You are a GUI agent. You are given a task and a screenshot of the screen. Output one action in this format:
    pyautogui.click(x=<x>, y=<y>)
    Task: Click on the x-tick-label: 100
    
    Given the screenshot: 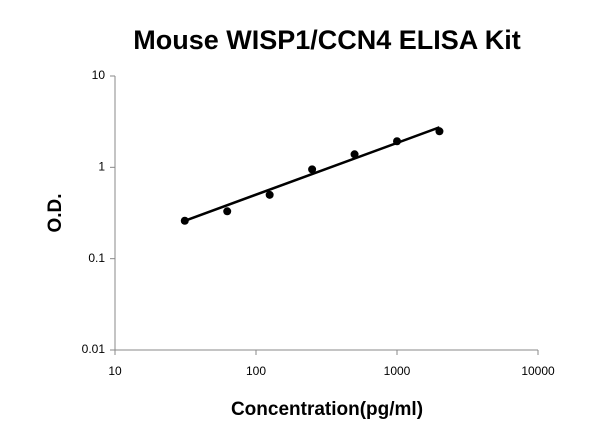 What is the action you would take?
    pyautogui.click(x=256, y=371)
    